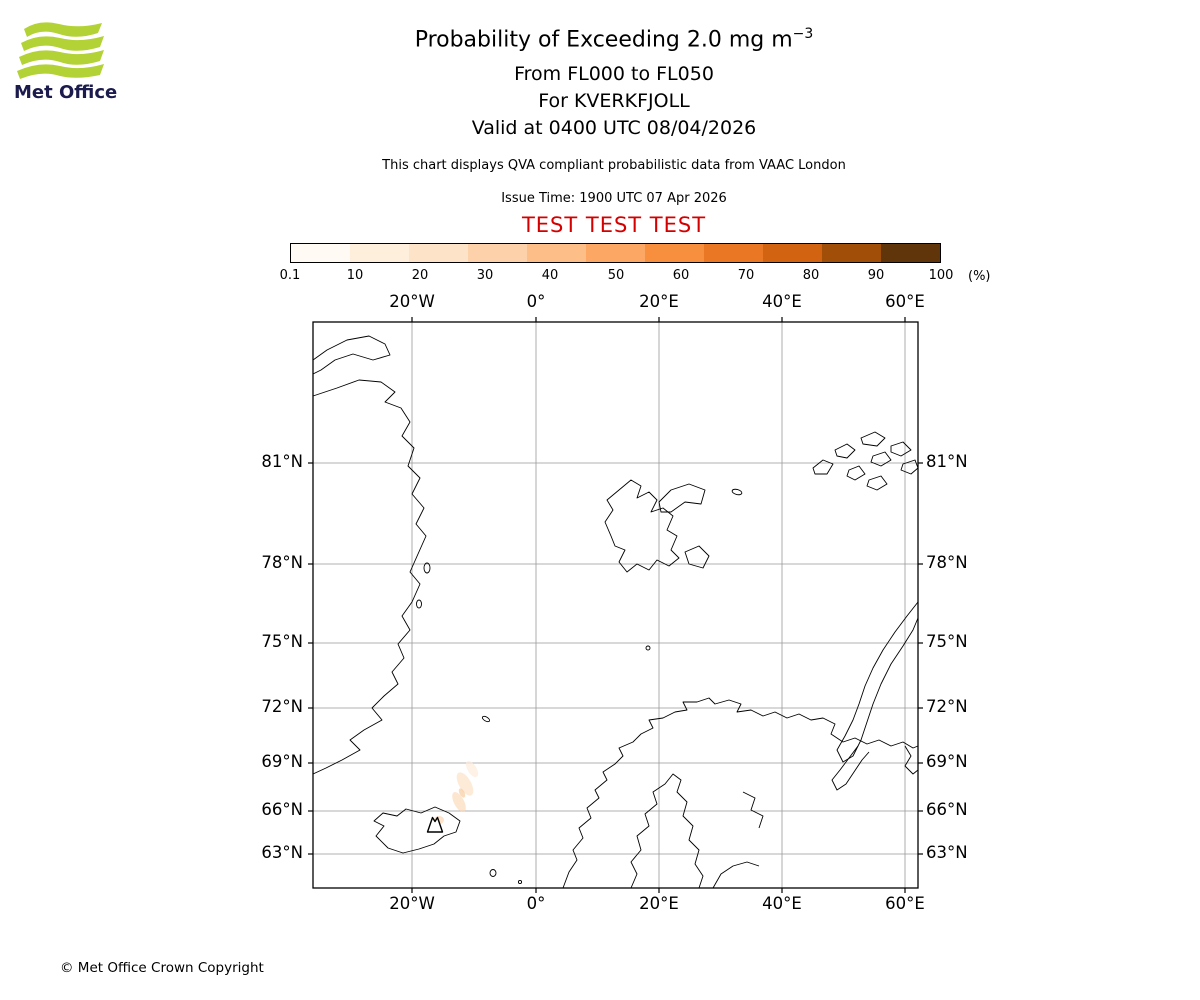 Image resolution: width=1200 pixels, height=1000 pixels. Describe the element at coordinates (905, 903) in the screenshot. I see `x-axis-label-bottom: 60°E` at that location.